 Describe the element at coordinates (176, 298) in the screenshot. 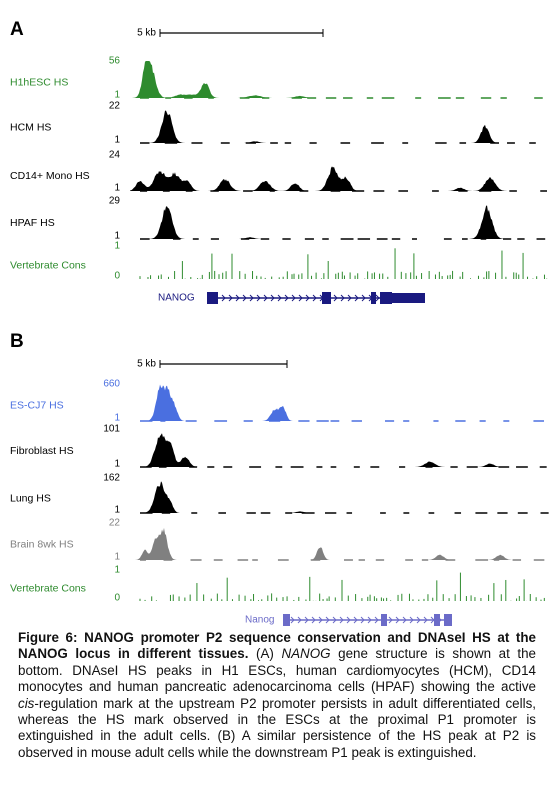

I see `gene-name: NANOG` at that location.